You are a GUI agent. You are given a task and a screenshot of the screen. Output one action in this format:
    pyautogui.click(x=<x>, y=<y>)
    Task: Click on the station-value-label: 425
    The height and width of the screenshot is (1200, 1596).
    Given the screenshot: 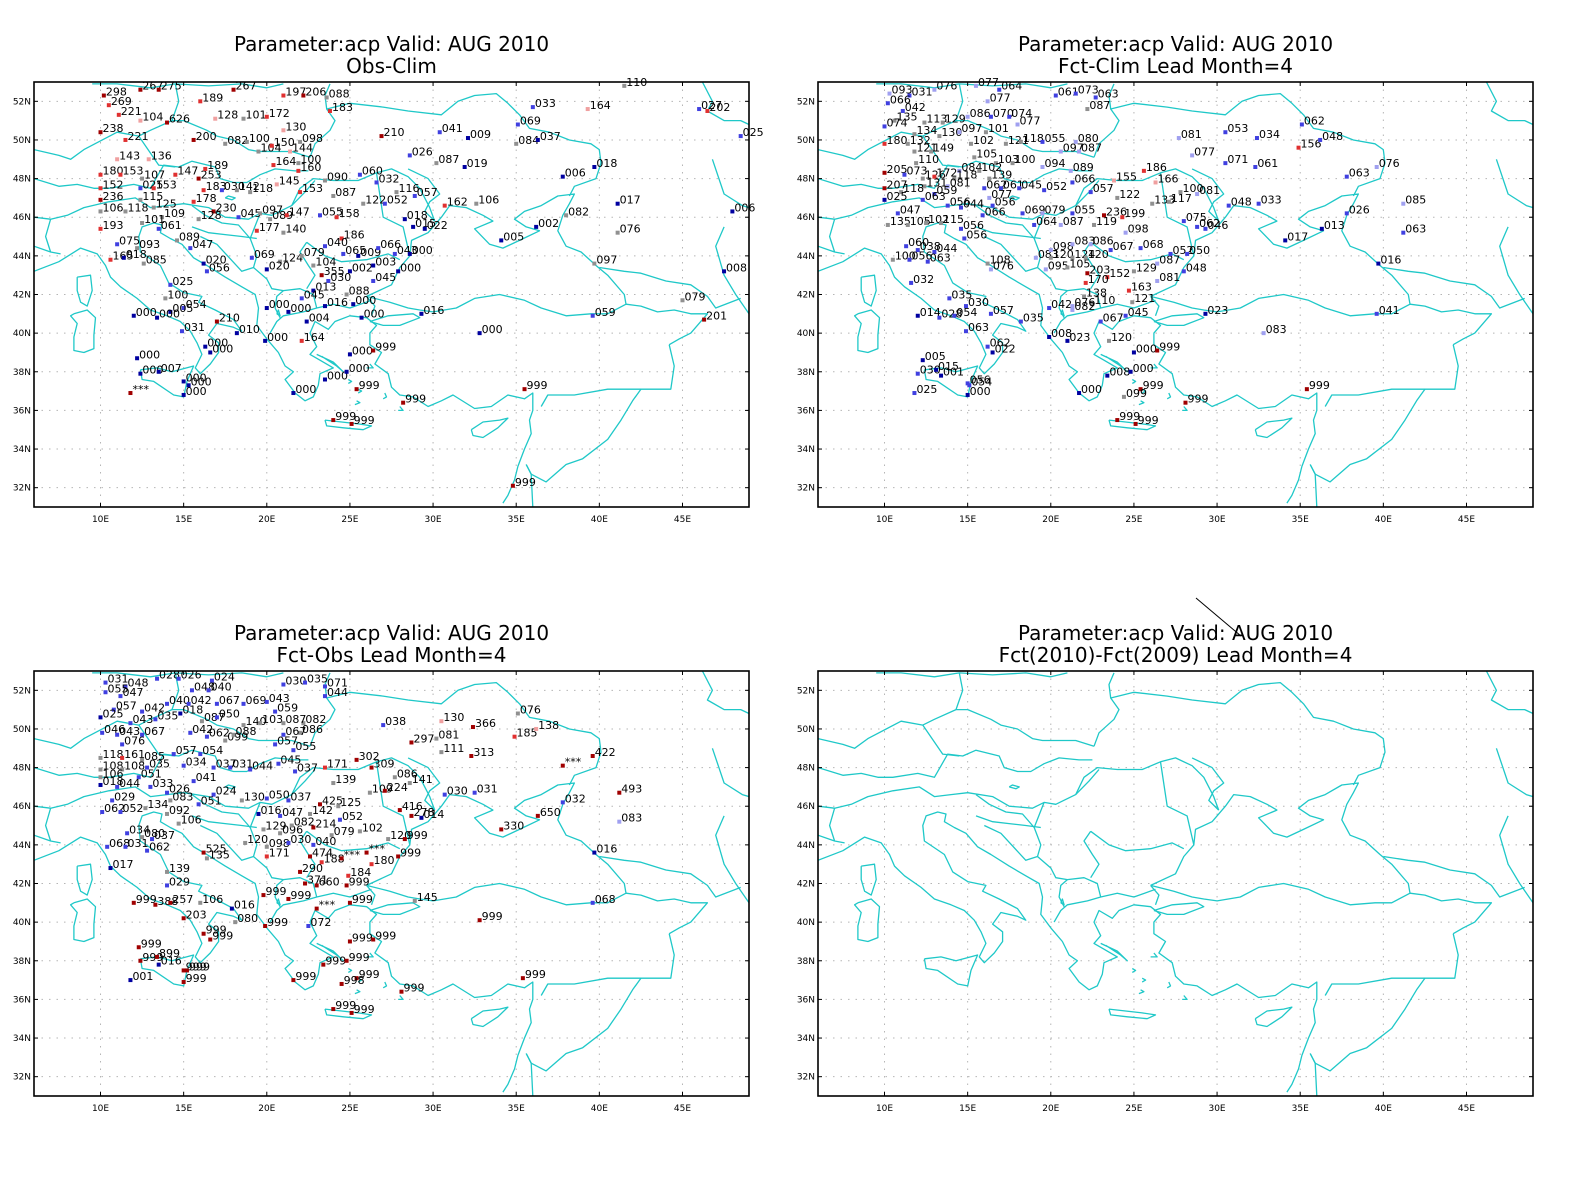 What is the action you would take?
    pyautogui.click(x=332, y=800)
    